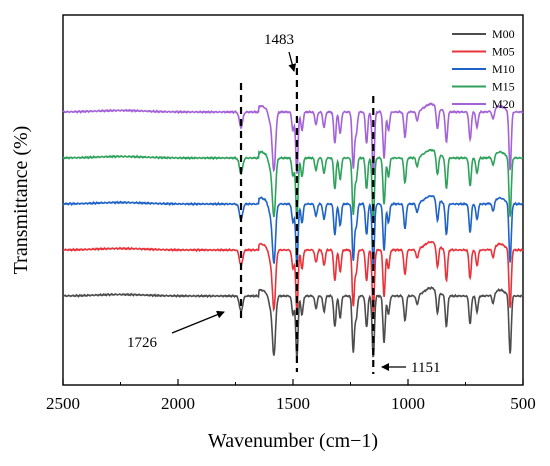 This screenshot has width=550, height=466. What do you see at coordinates (293, 138) in the screenshot?
I see `series-line-m20` at bounding box center [293, 138].